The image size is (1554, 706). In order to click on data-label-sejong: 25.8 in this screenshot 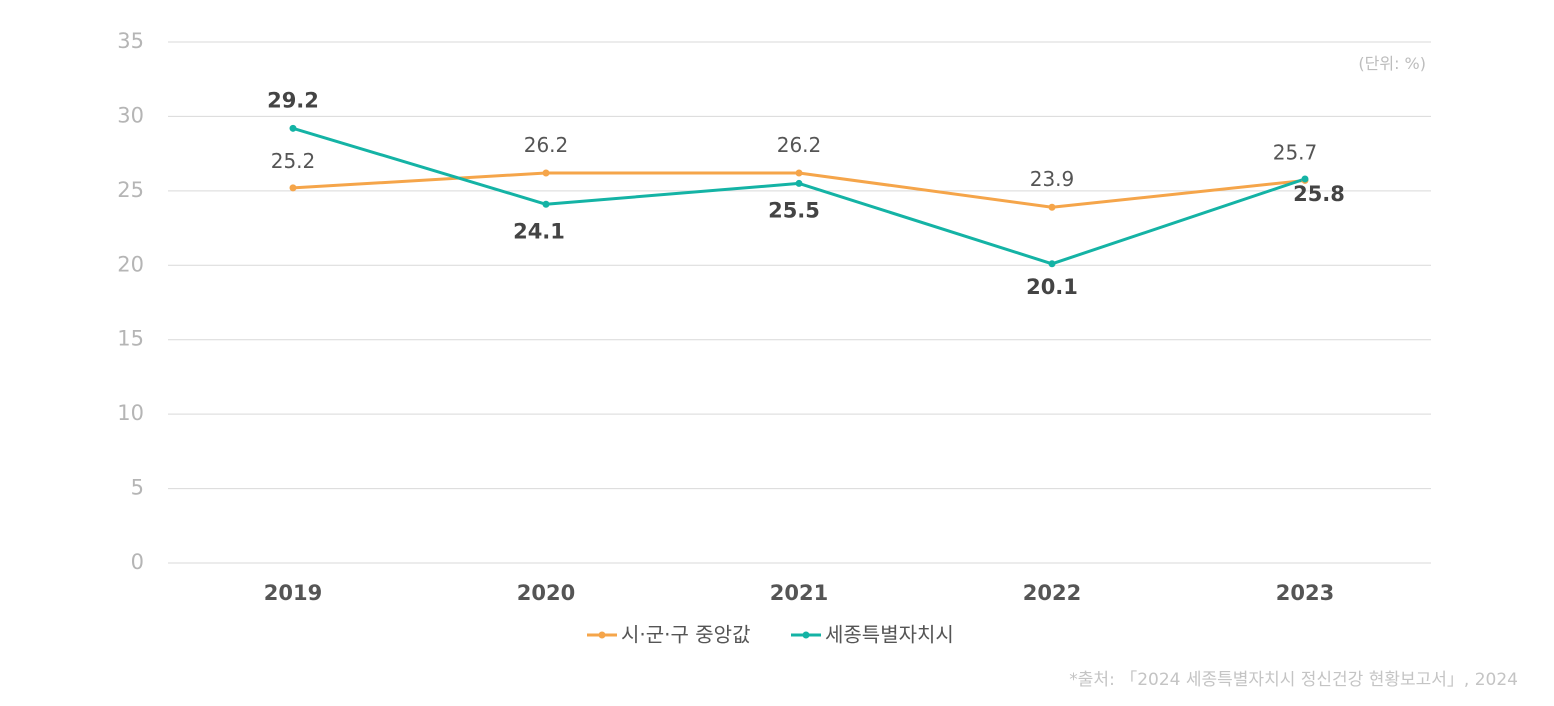, I will do `click(1319, 194)`.